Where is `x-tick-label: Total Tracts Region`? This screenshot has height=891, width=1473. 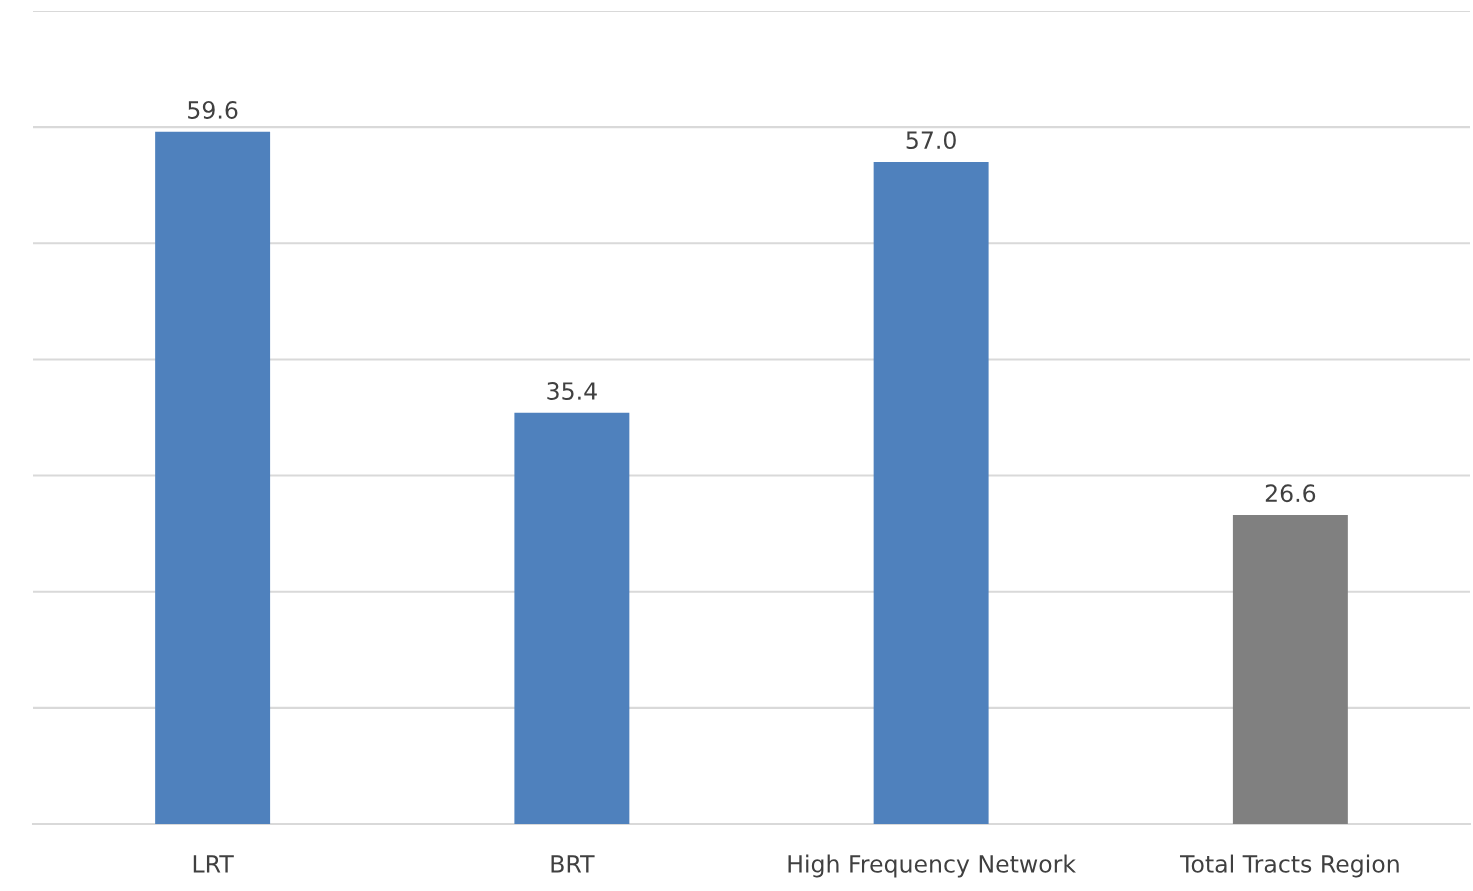
x-tick-label: Total Tracts Region is located at coordinates (1289, 866).